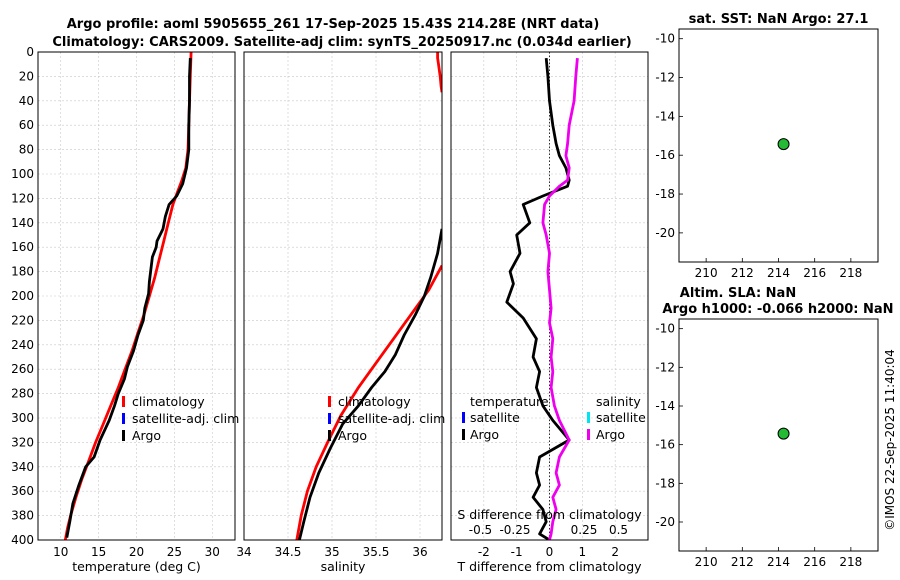 Image resolution: width=900 pixels, height=580 pixels. Describe the element at coordinates (615, 552) in the screenshot. I see `x-tick-label: 2` at that location.